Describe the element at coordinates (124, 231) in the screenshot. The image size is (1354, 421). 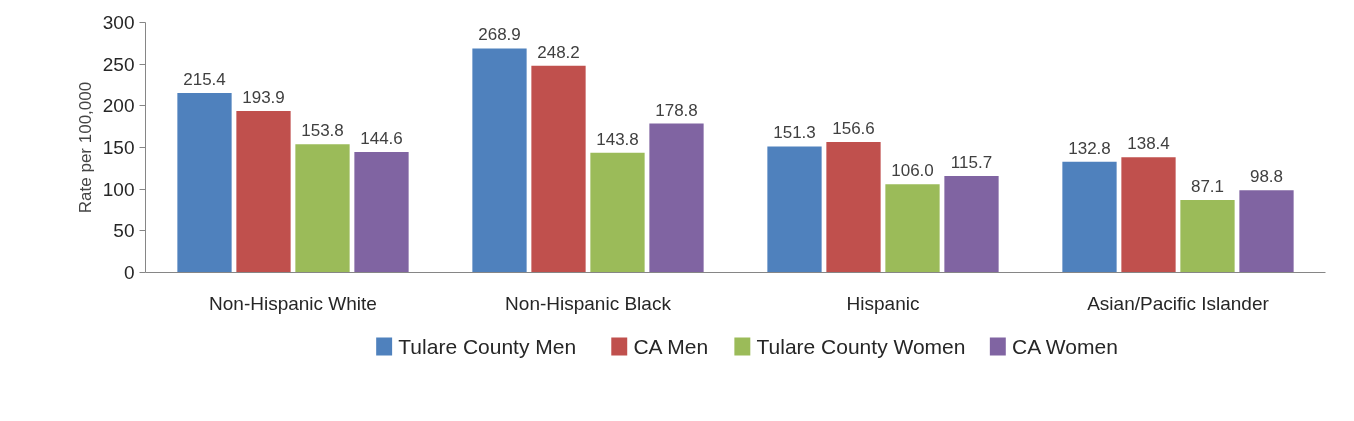
I see `y-tick-label: 50` at that location.